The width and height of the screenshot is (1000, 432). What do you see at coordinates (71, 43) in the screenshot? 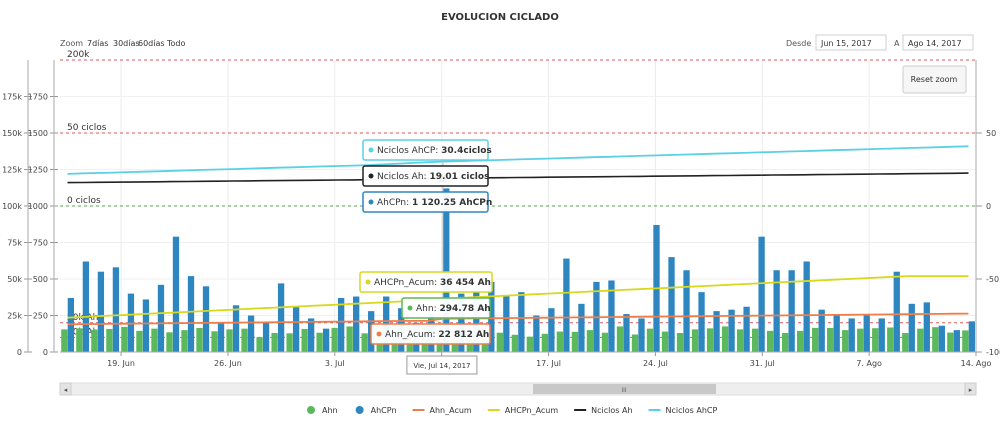
I see `zoom-label: Zoom` at bounding box center [71, 43].